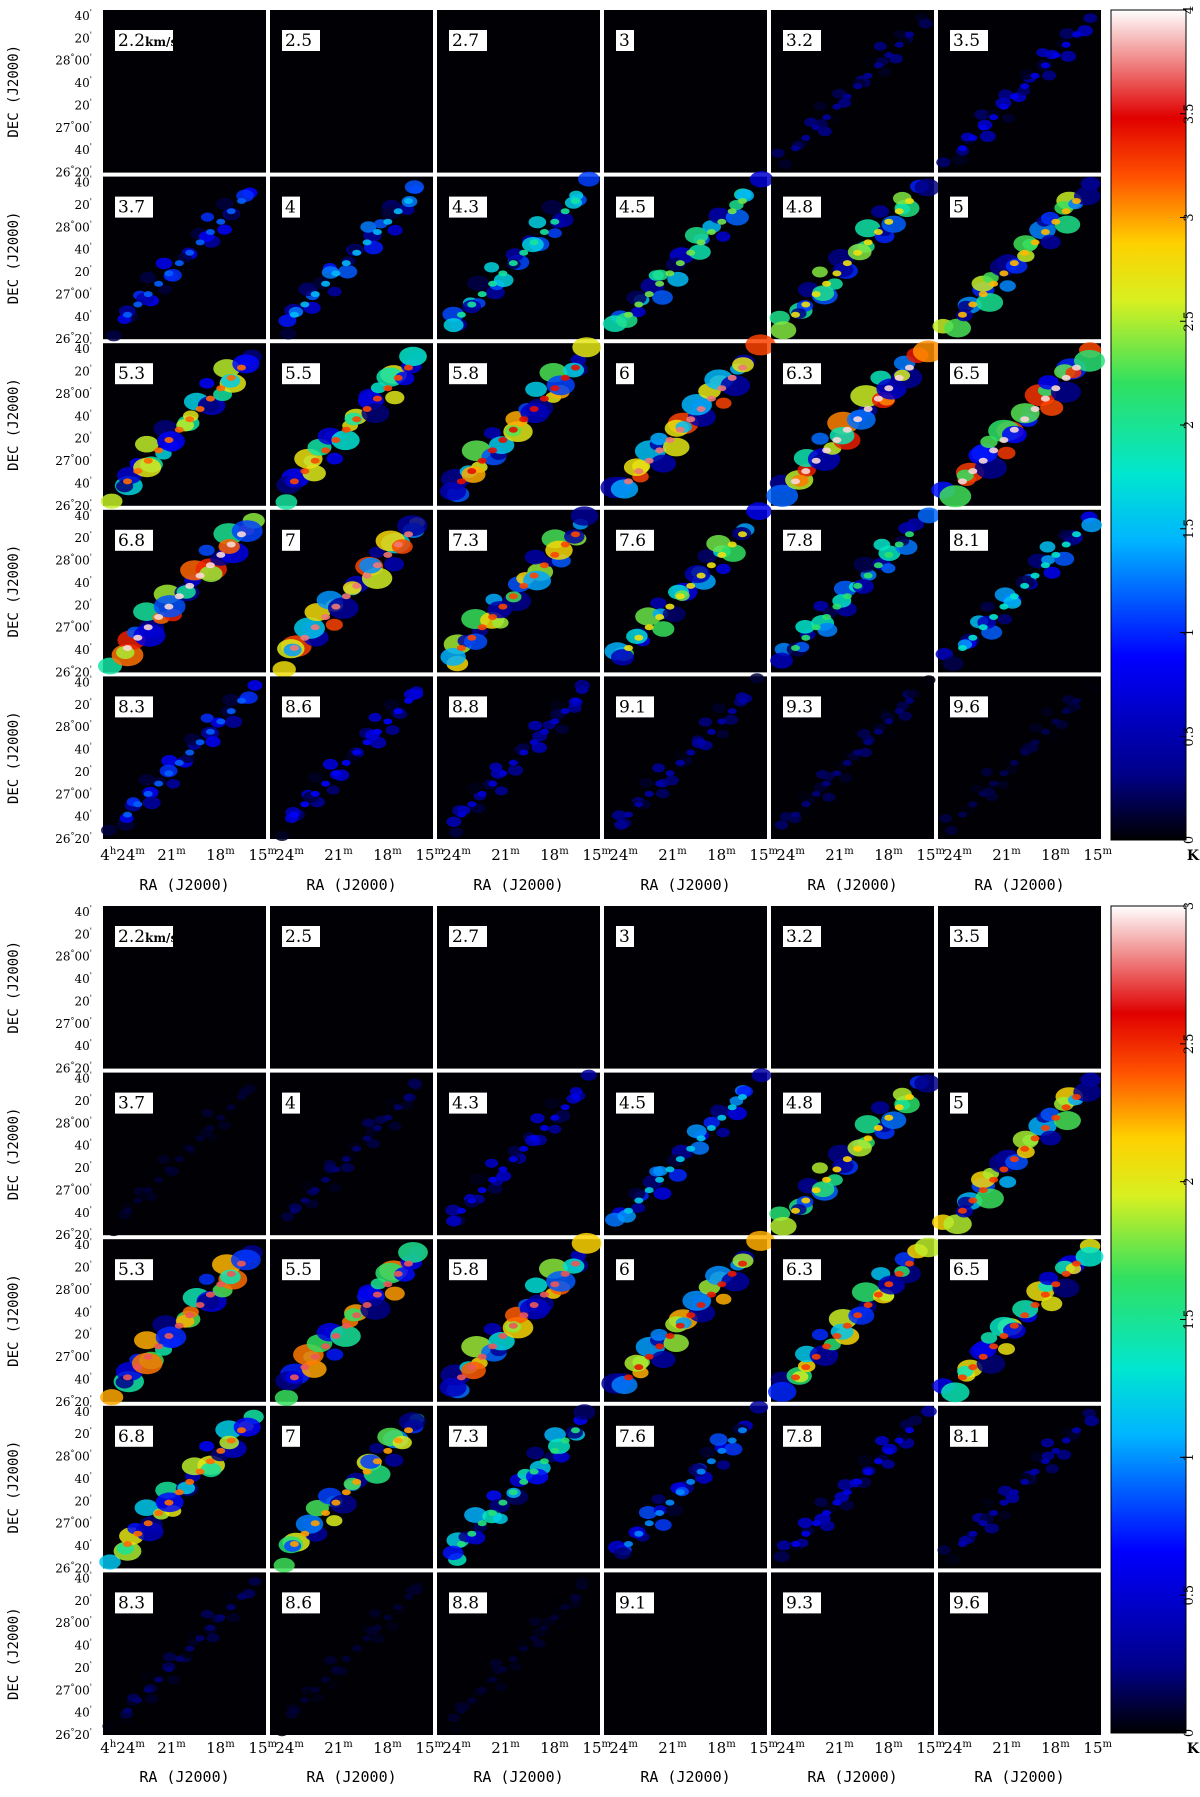 The image size is (1200, 1797). What do you see at coordinates (799, 374) in the screenshot?
I see `velocity-label: 6.3` at bounding box center [799, 374].